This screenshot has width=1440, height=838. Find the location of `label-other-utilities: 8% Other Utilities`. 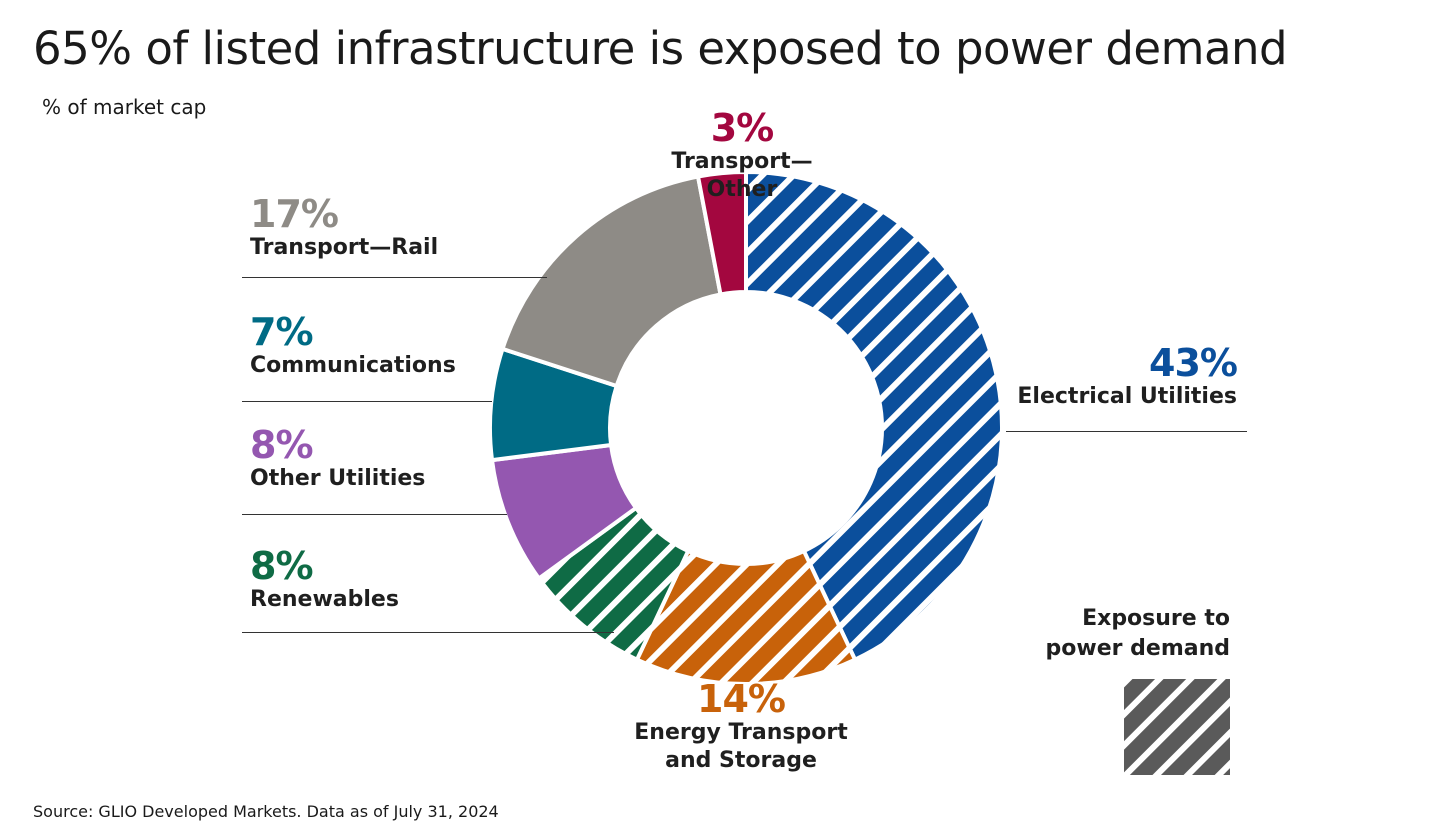

label-other-utilities: 8% Other Utilities is located at coordinates (337, 459).